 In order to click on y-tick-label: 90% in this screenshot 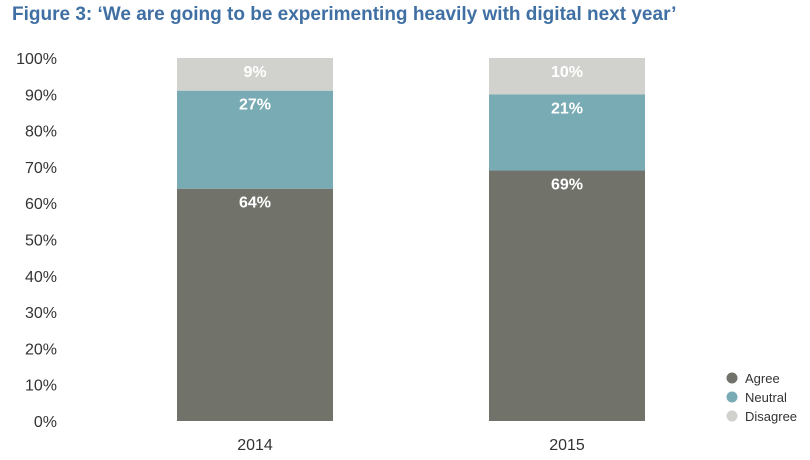, I will do `click(41, 95)`.